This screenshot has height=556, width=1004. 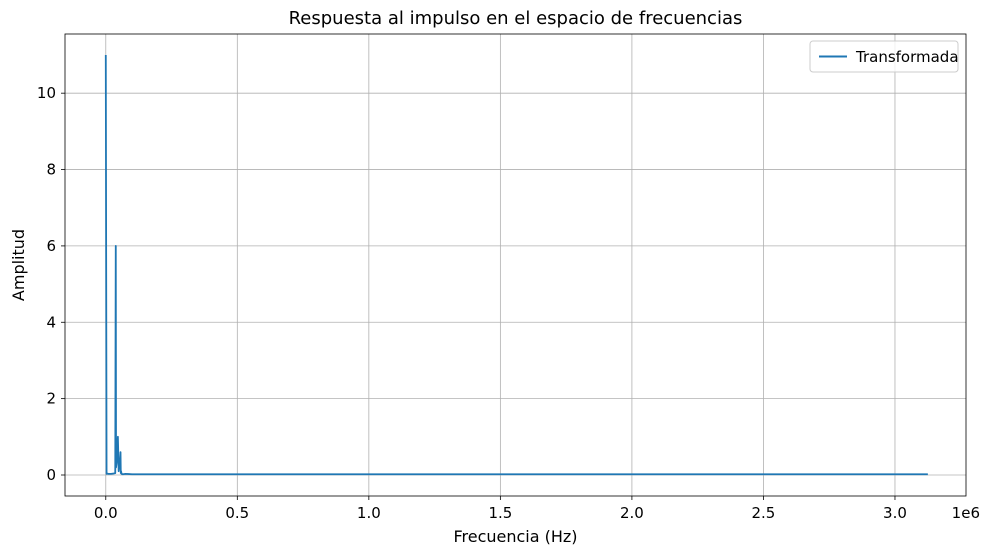 What do you see at coordinates (51, 475) in the screenshot?
I see `y-tick-label: 0` at bounding box center [51, 475].